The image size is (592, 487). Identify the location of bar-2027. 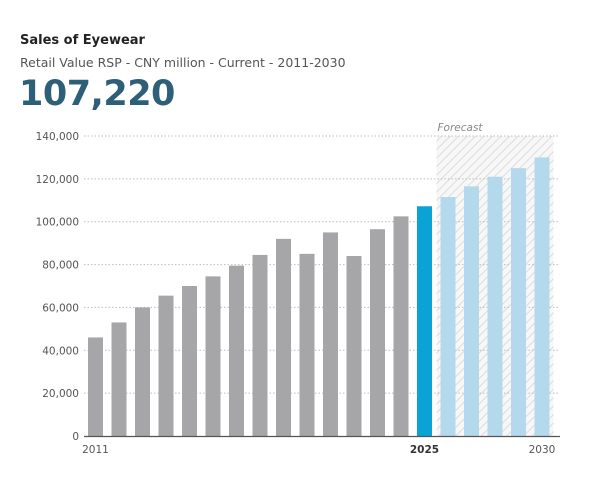
(471, 311).